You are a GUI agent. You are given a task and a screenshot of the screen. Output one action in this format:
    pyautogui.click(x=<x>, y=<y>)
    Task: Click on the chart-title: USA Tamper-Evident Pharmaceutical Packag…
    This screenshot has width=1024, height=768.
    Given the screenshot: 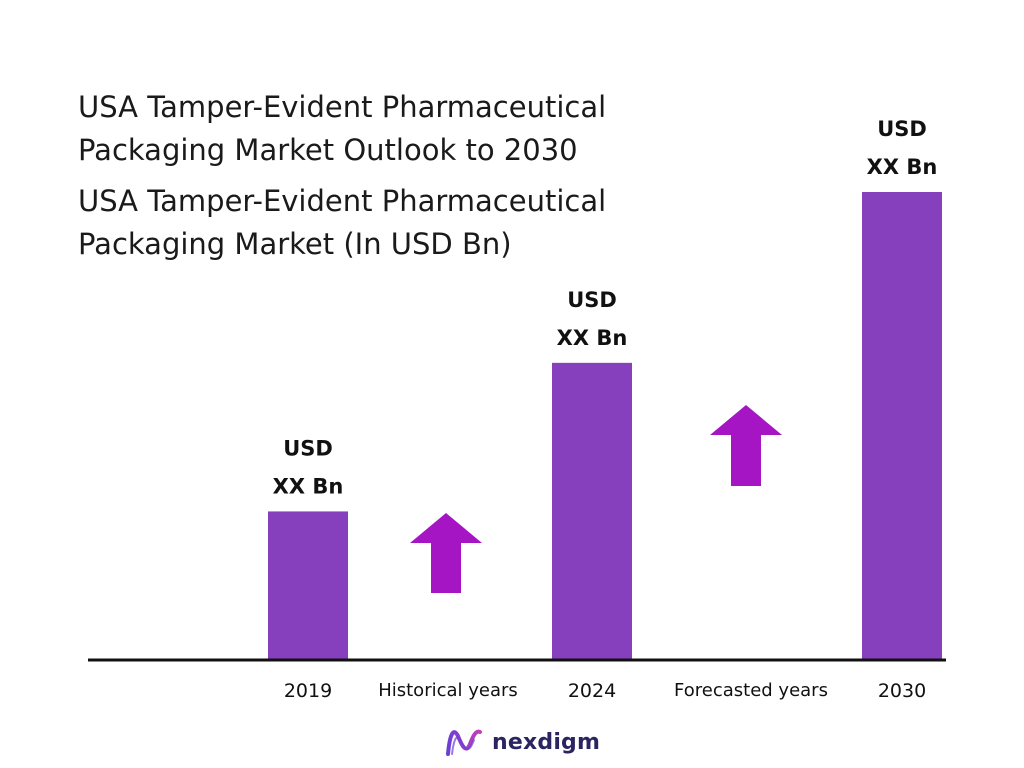 What is the action you would take?
    pyautogui.click(x=398, y=129)
    